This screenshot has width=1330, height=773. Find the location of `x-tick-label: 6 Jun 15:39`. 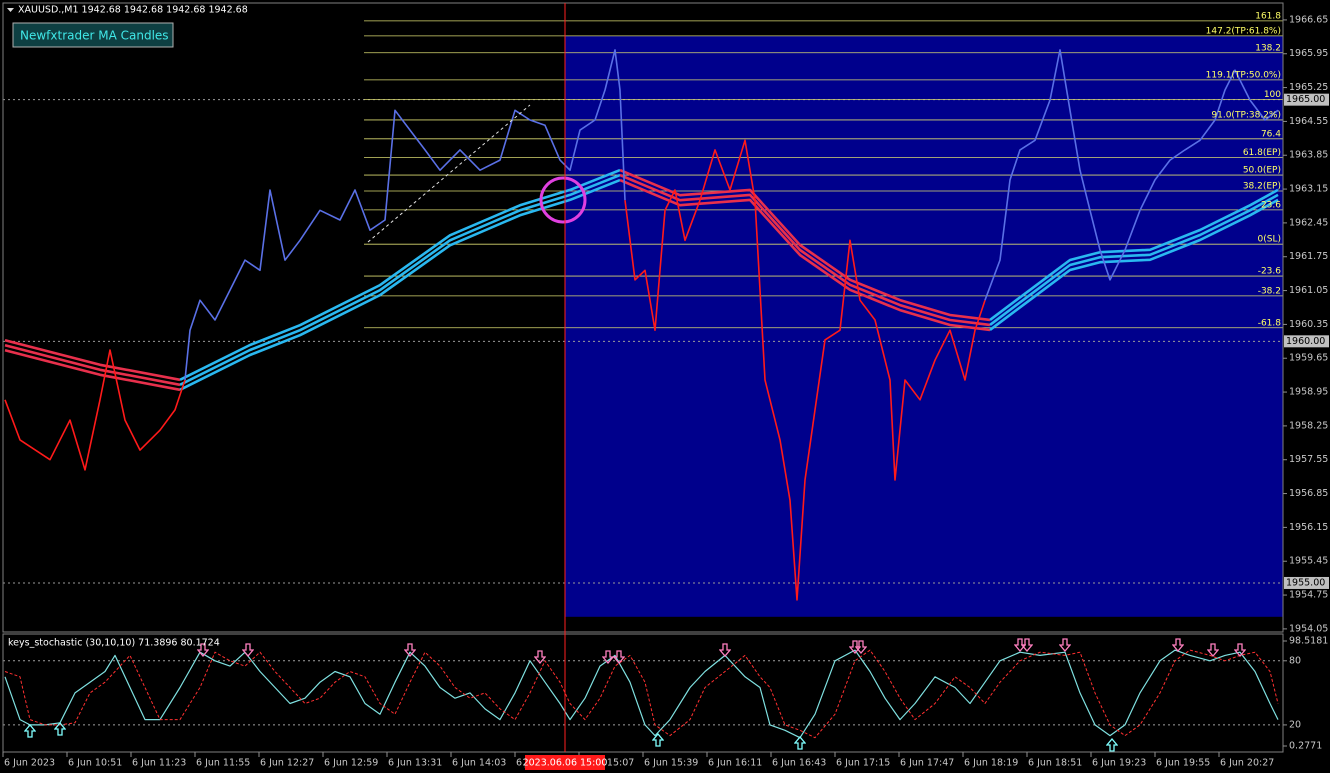

x-tick-label: 6 Jun 15:39 is located at coordinates (671, 763).